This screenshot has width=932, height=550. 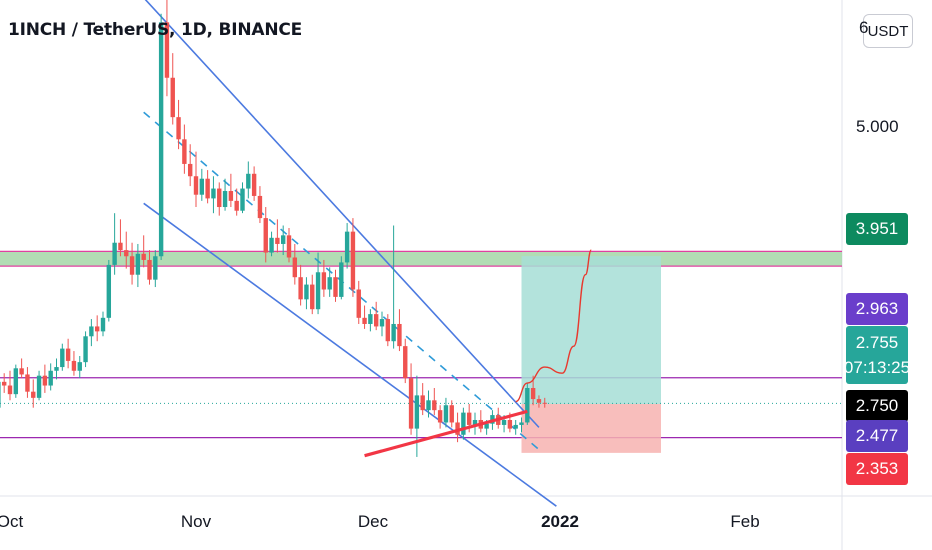 What do you see at coordinates (877, 436) in the screenshot?
I see `price-tag-lower: 2.477` at bounding box center [877, 436].